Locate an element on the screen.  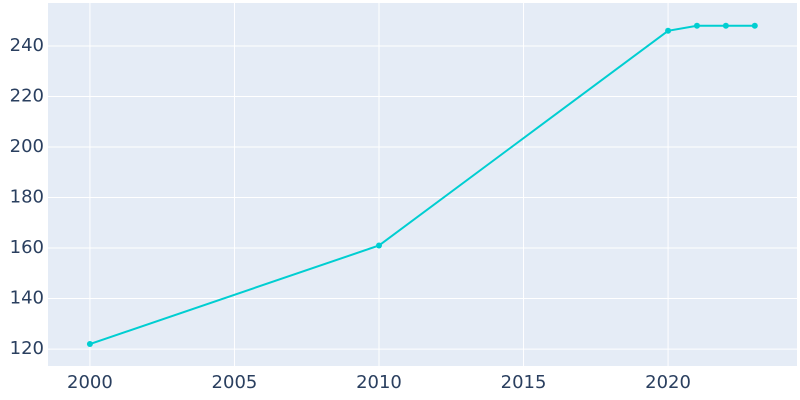
y-tick-label: 180 is located at coordinates (27, 197).